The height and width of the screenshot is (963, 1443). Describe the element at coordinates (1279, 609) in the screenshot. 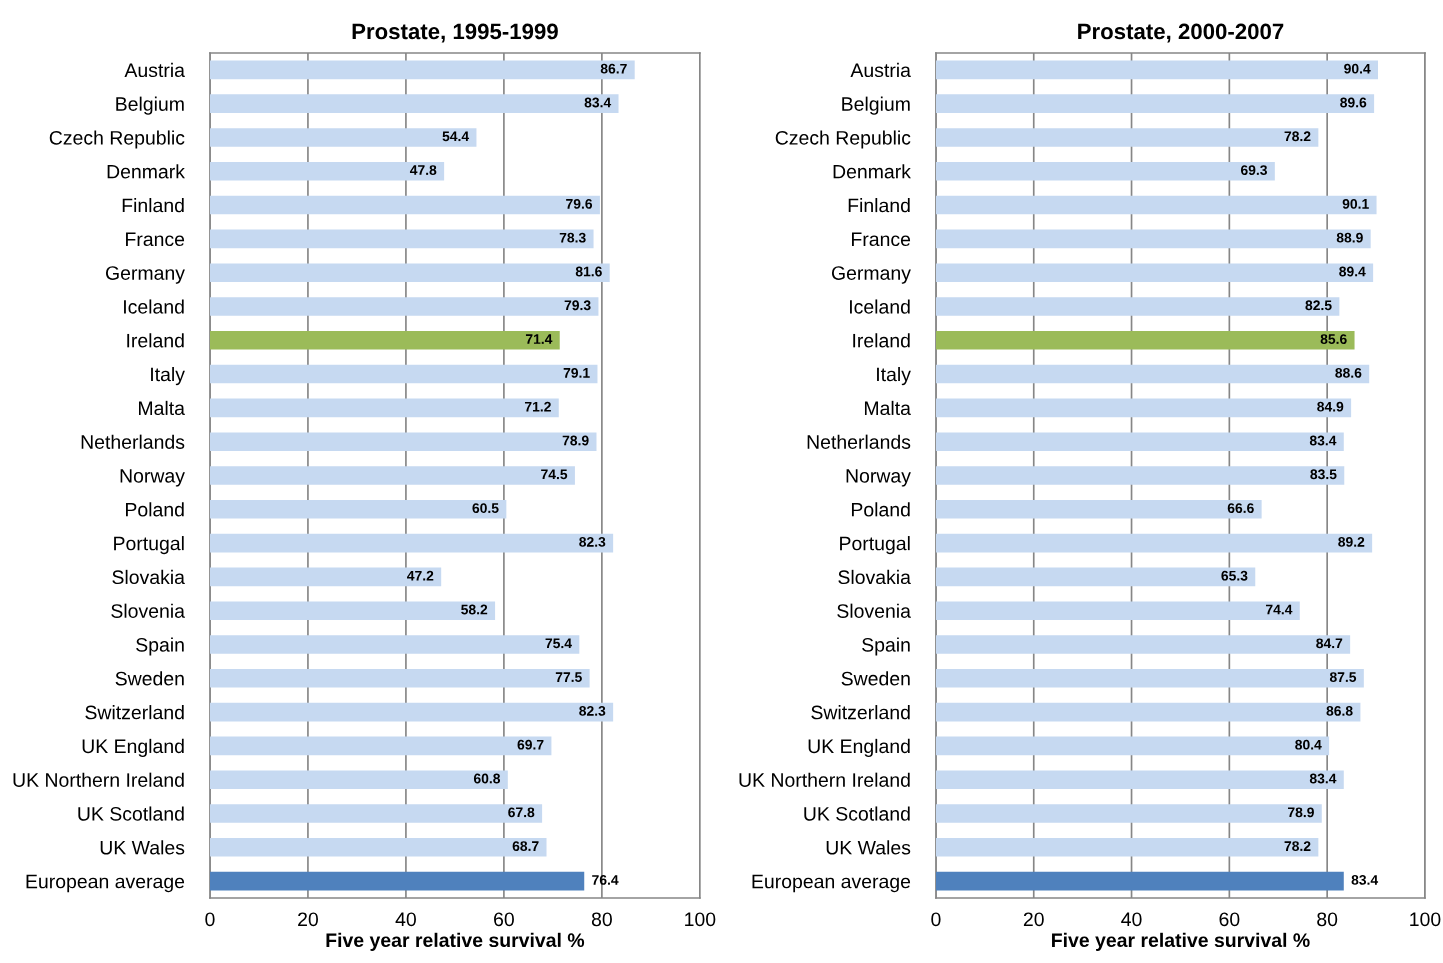

I see `data-label: 74.4` at that location.